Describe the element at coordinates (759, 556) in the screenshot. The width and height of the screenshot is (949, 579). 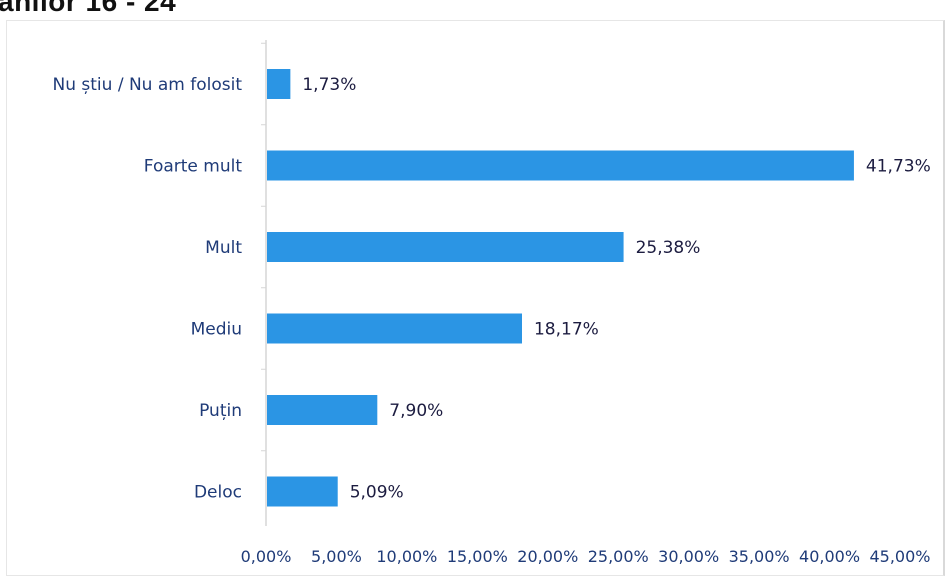
I see `x-tick-label: 35,00%` at that location.